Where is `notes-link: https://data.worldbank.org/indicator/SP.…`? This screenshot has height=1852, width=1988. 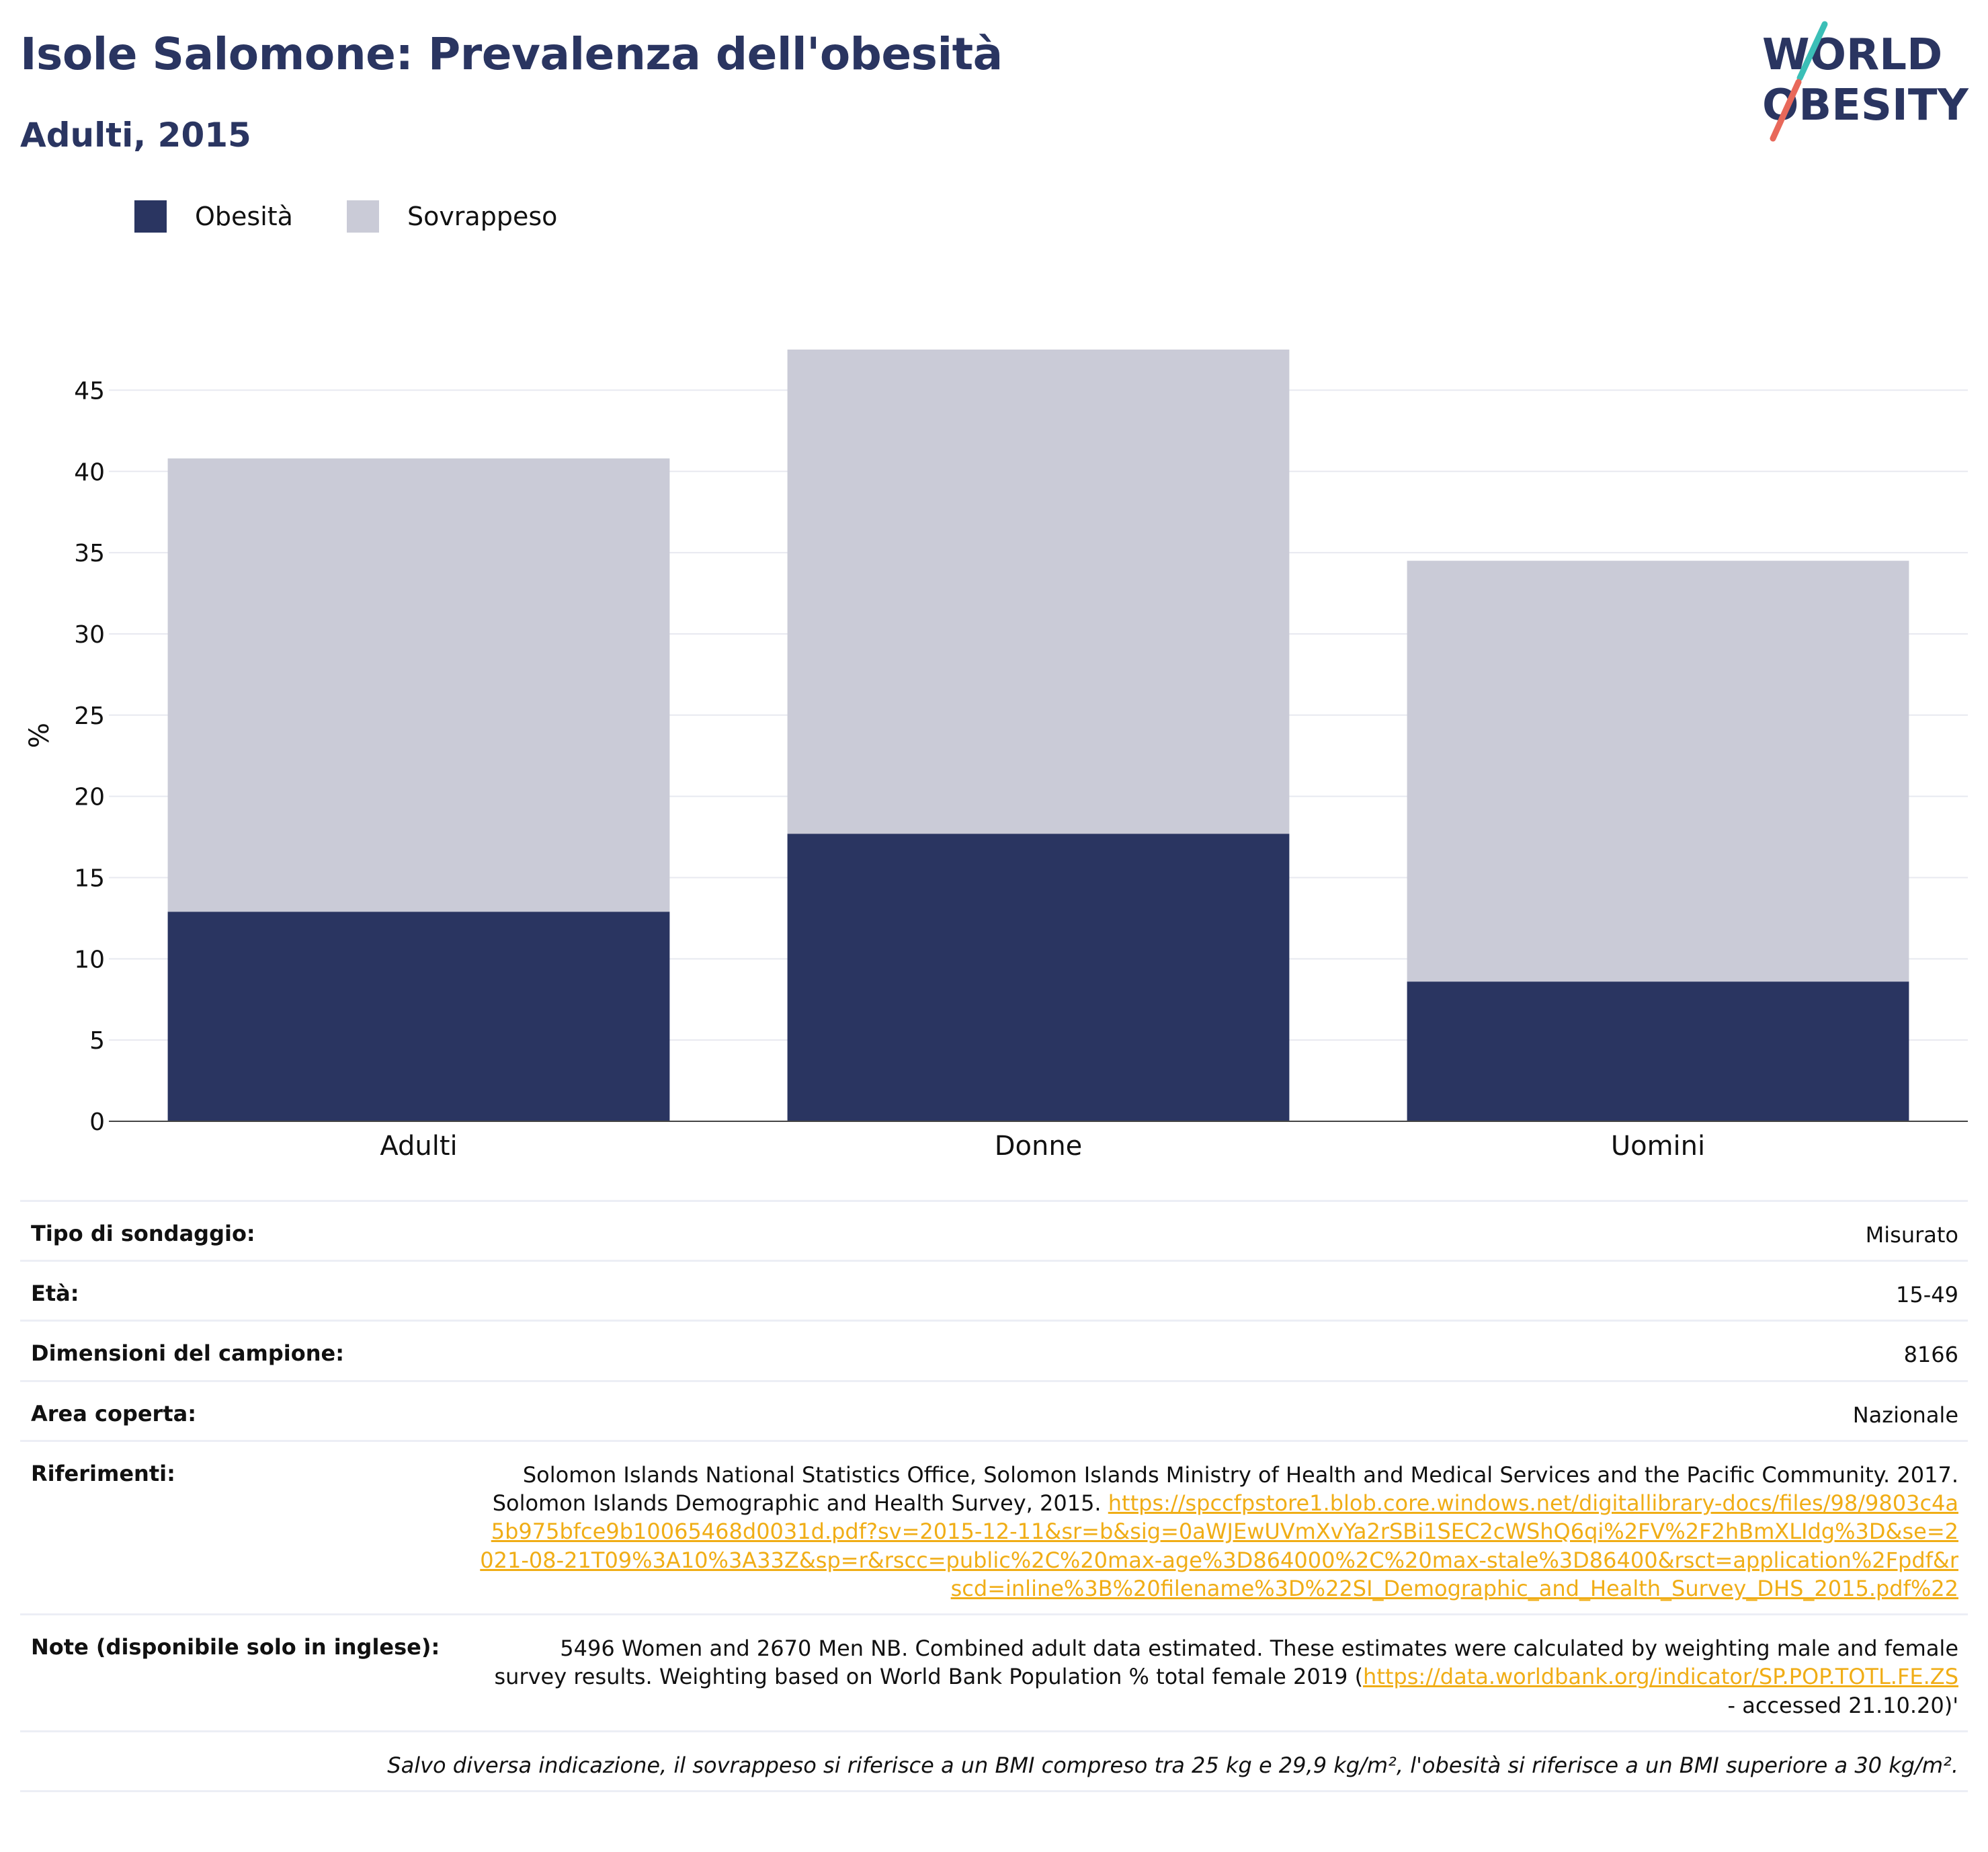
notes-link: https://data.worldbank.org/indicator/SP.… is located at coordinates (1660, 1677).